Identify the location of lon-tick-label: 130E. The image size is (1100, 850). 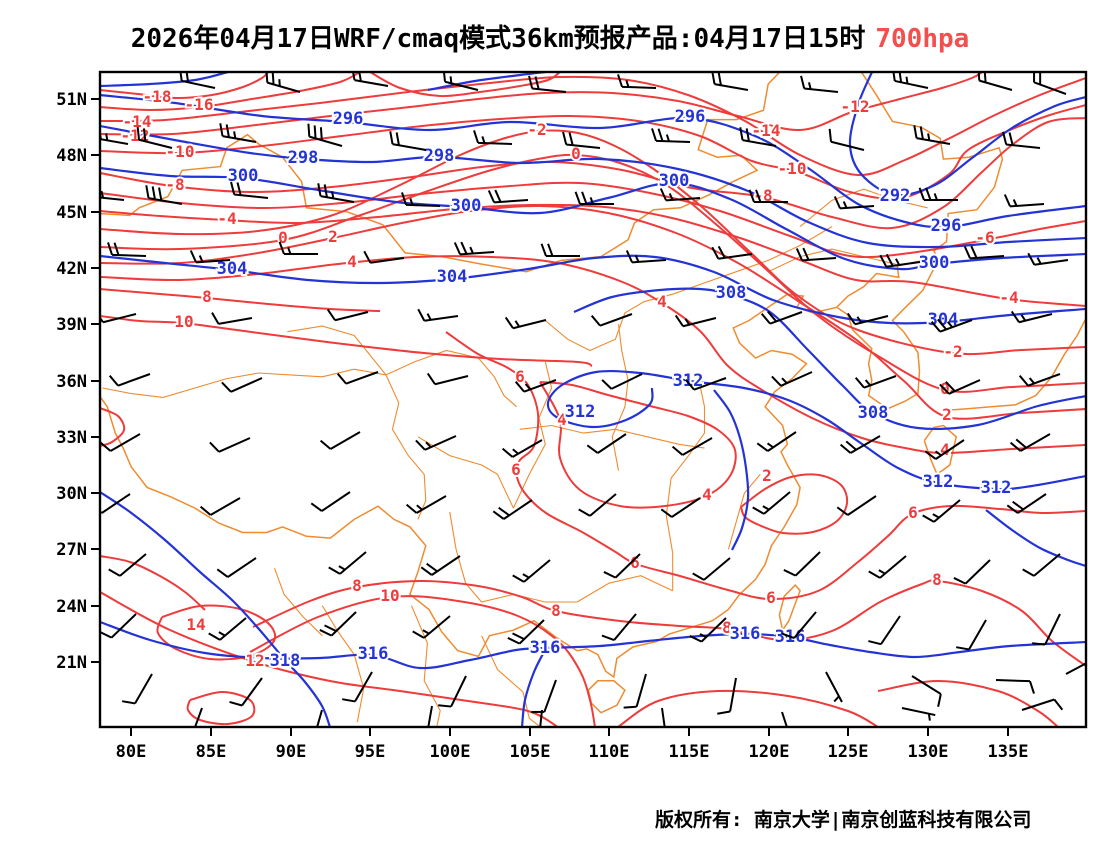
(928, 752).